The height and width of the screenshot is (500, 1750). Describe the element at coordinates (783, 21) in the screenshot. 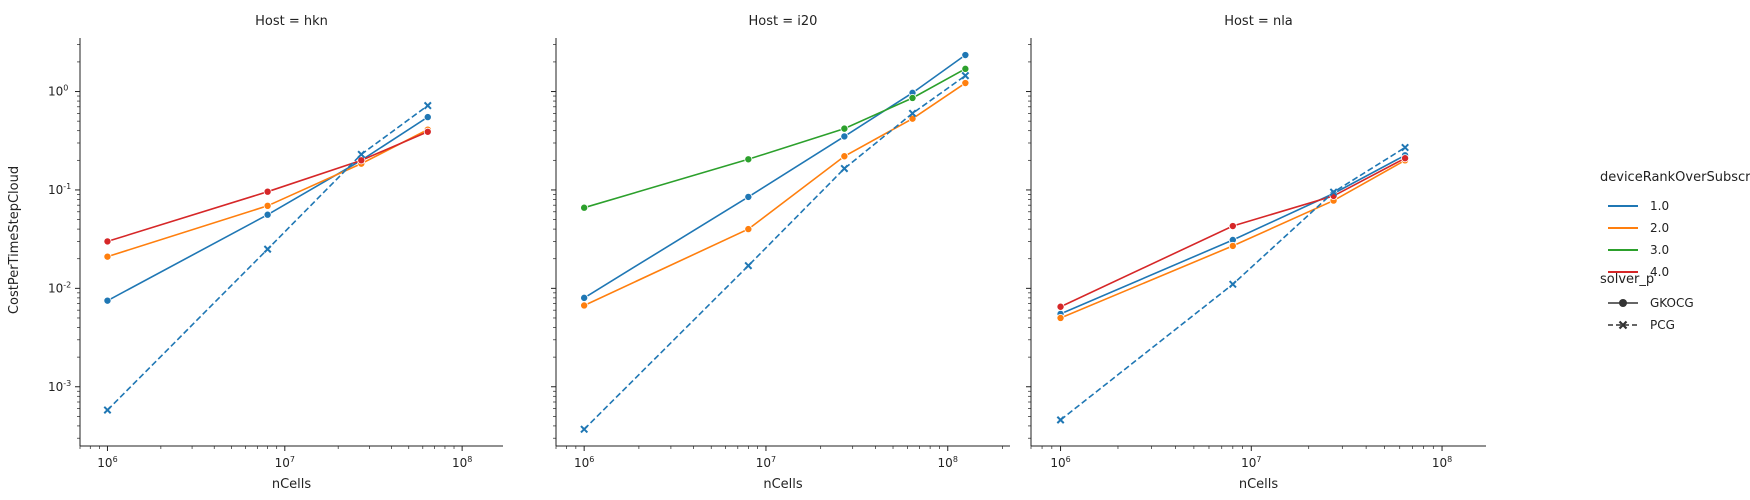

I see `panel-title: Host = i20` at that location.